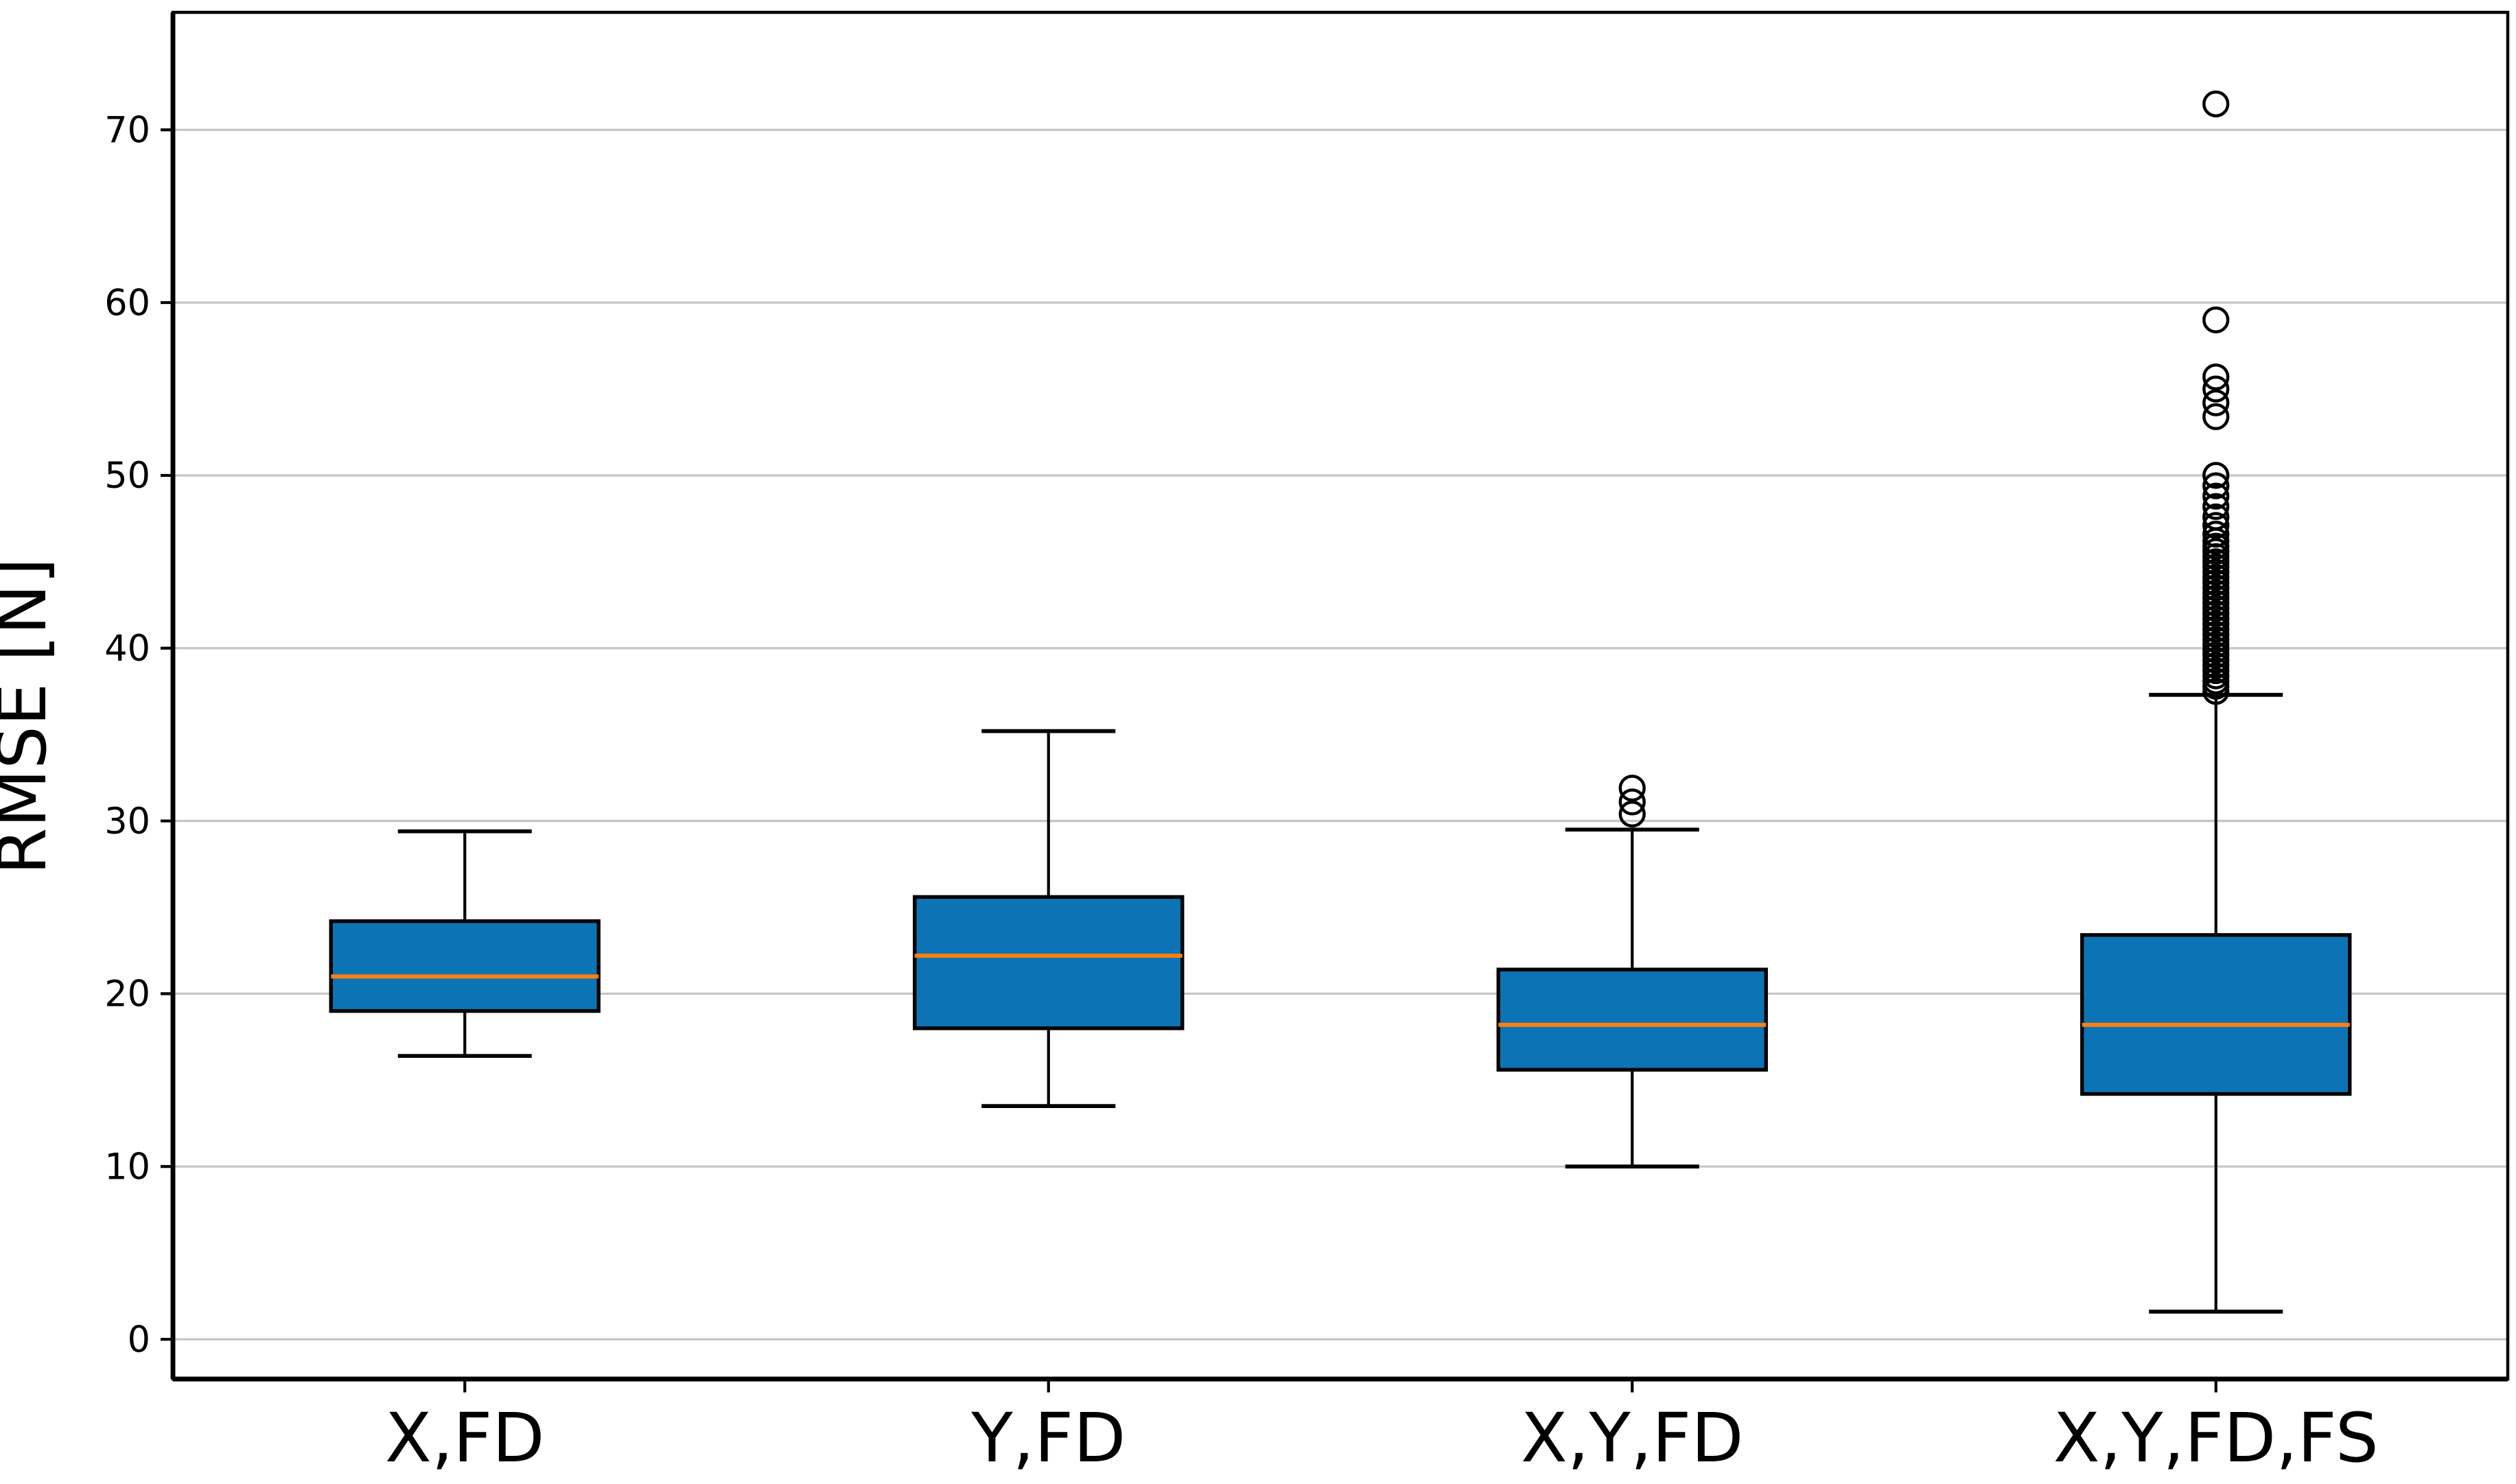 Image resolution: width=2516 pixels, height=1484 pixels. Describe the element at coordinates (127, 131) in the screenshot. I see `y-tick-label: 70` at that location.